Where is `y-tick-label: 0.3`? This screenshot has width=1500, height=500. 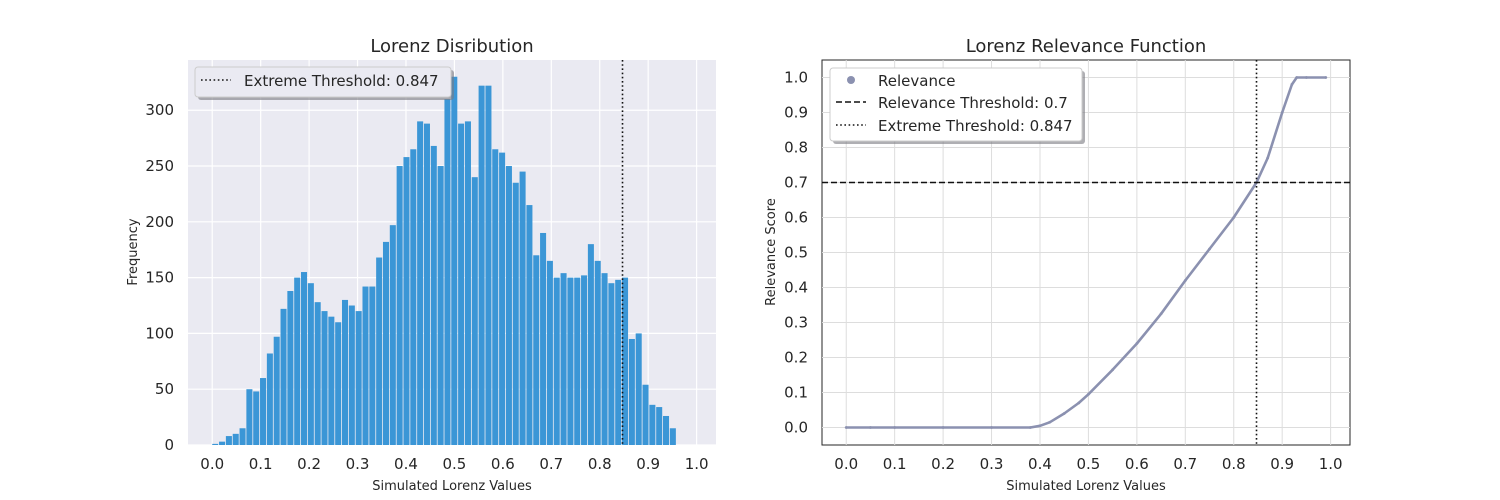
y-tick-label: 0.3 is located at coordinates (796, 323).